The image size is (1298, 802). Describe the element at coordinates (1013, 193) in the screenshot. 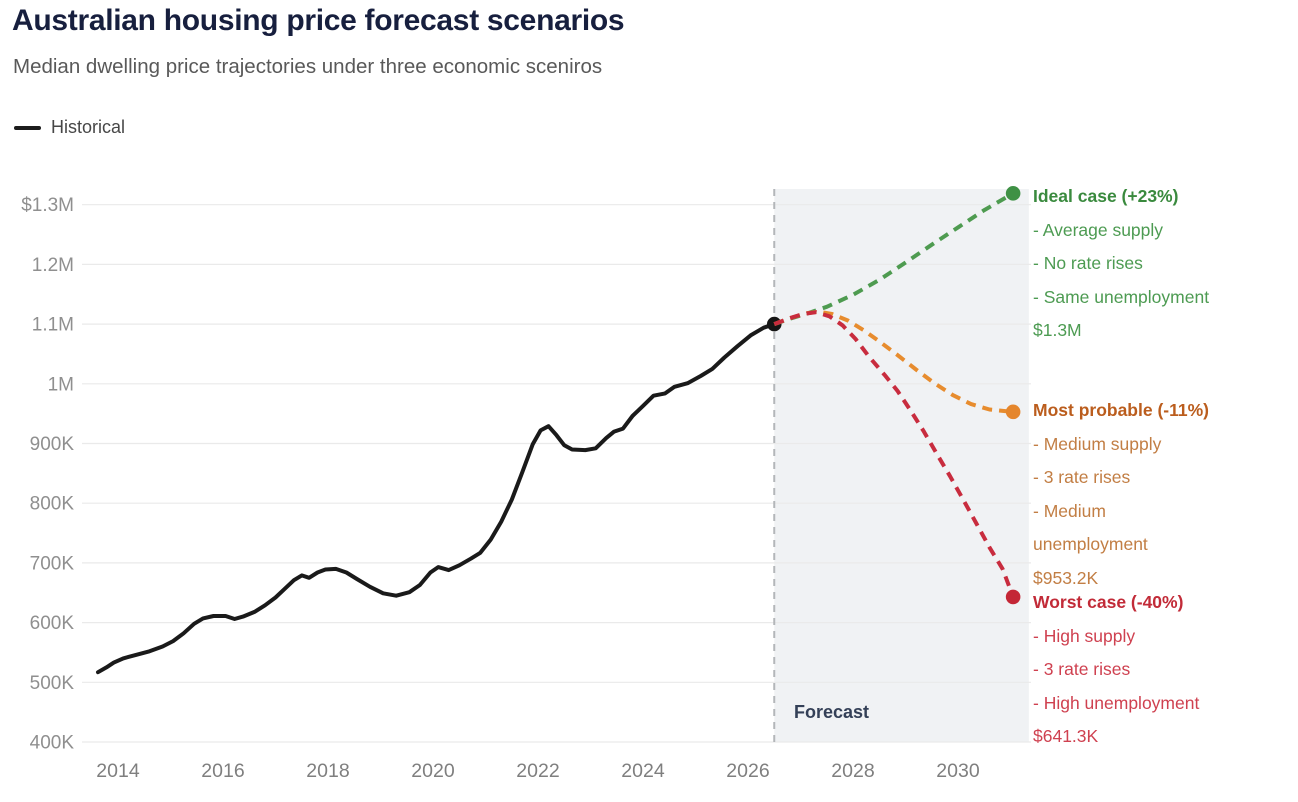

I see `series-end-dot-ideal-case` at that location.